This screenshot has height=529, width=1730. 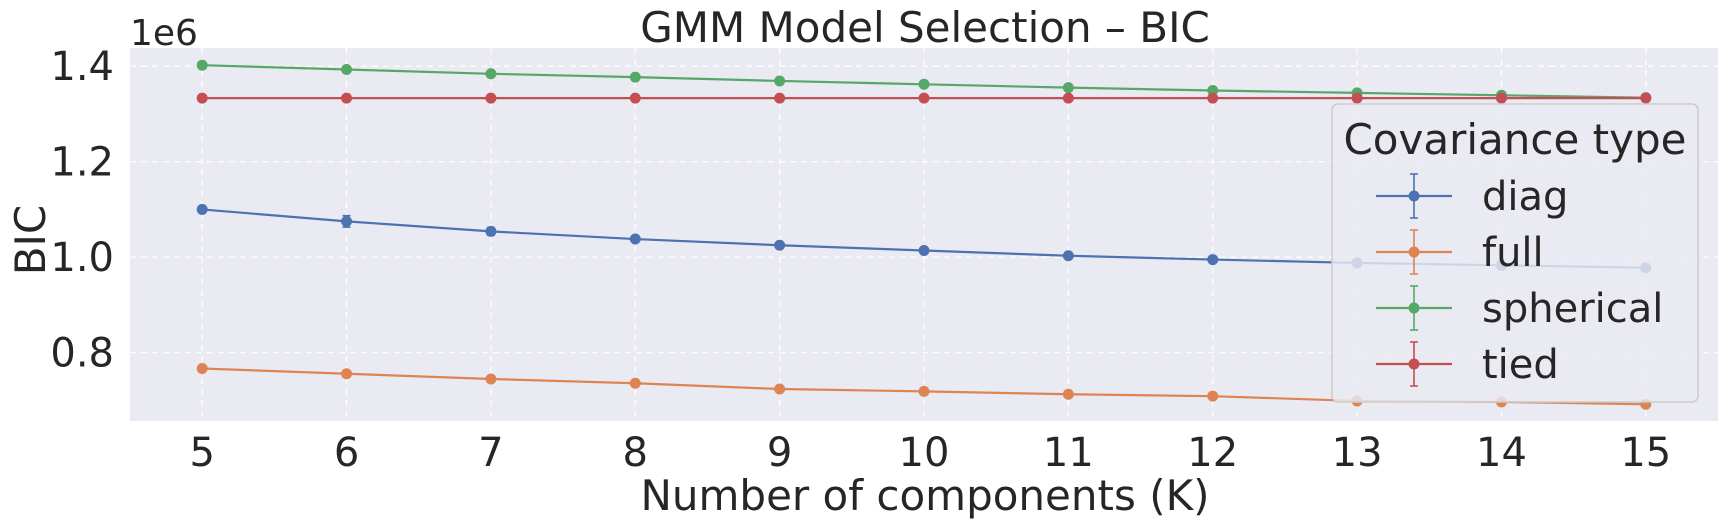 What do you see at coordinates (82, 210) in the screenshot?
I see `y-axis-ticks: 0.8 1.0 1.2 1.4` at bounding box center [82, 210].